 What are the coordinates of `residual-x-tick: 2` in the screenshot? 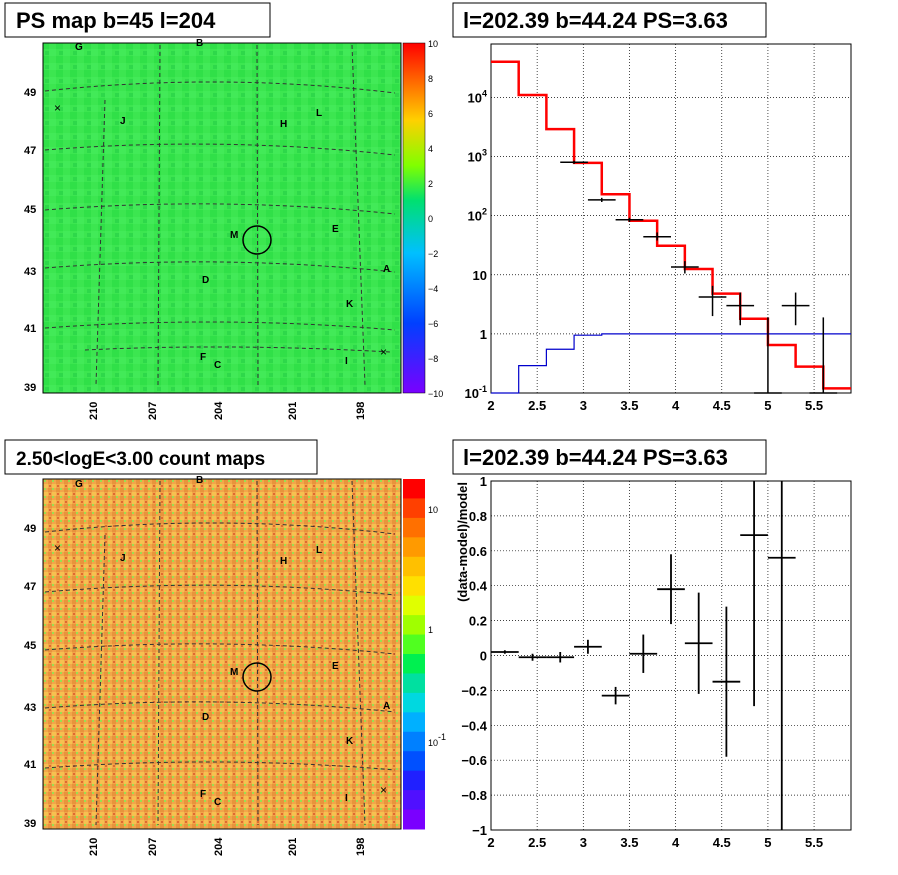 It's located at (490, 842).